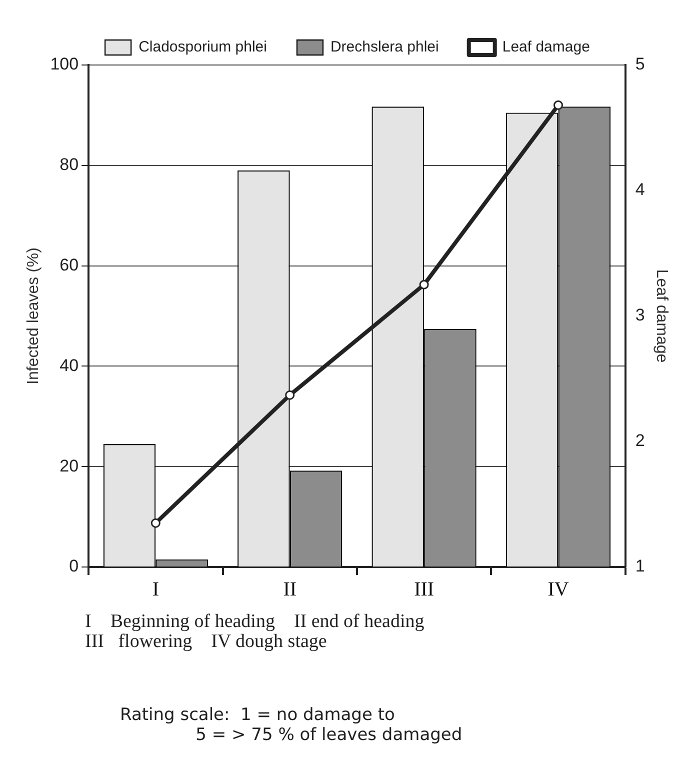  Describe the element at coordinates (69, 264) in the screenshot. I see `y-tick-label: 60` at that location.